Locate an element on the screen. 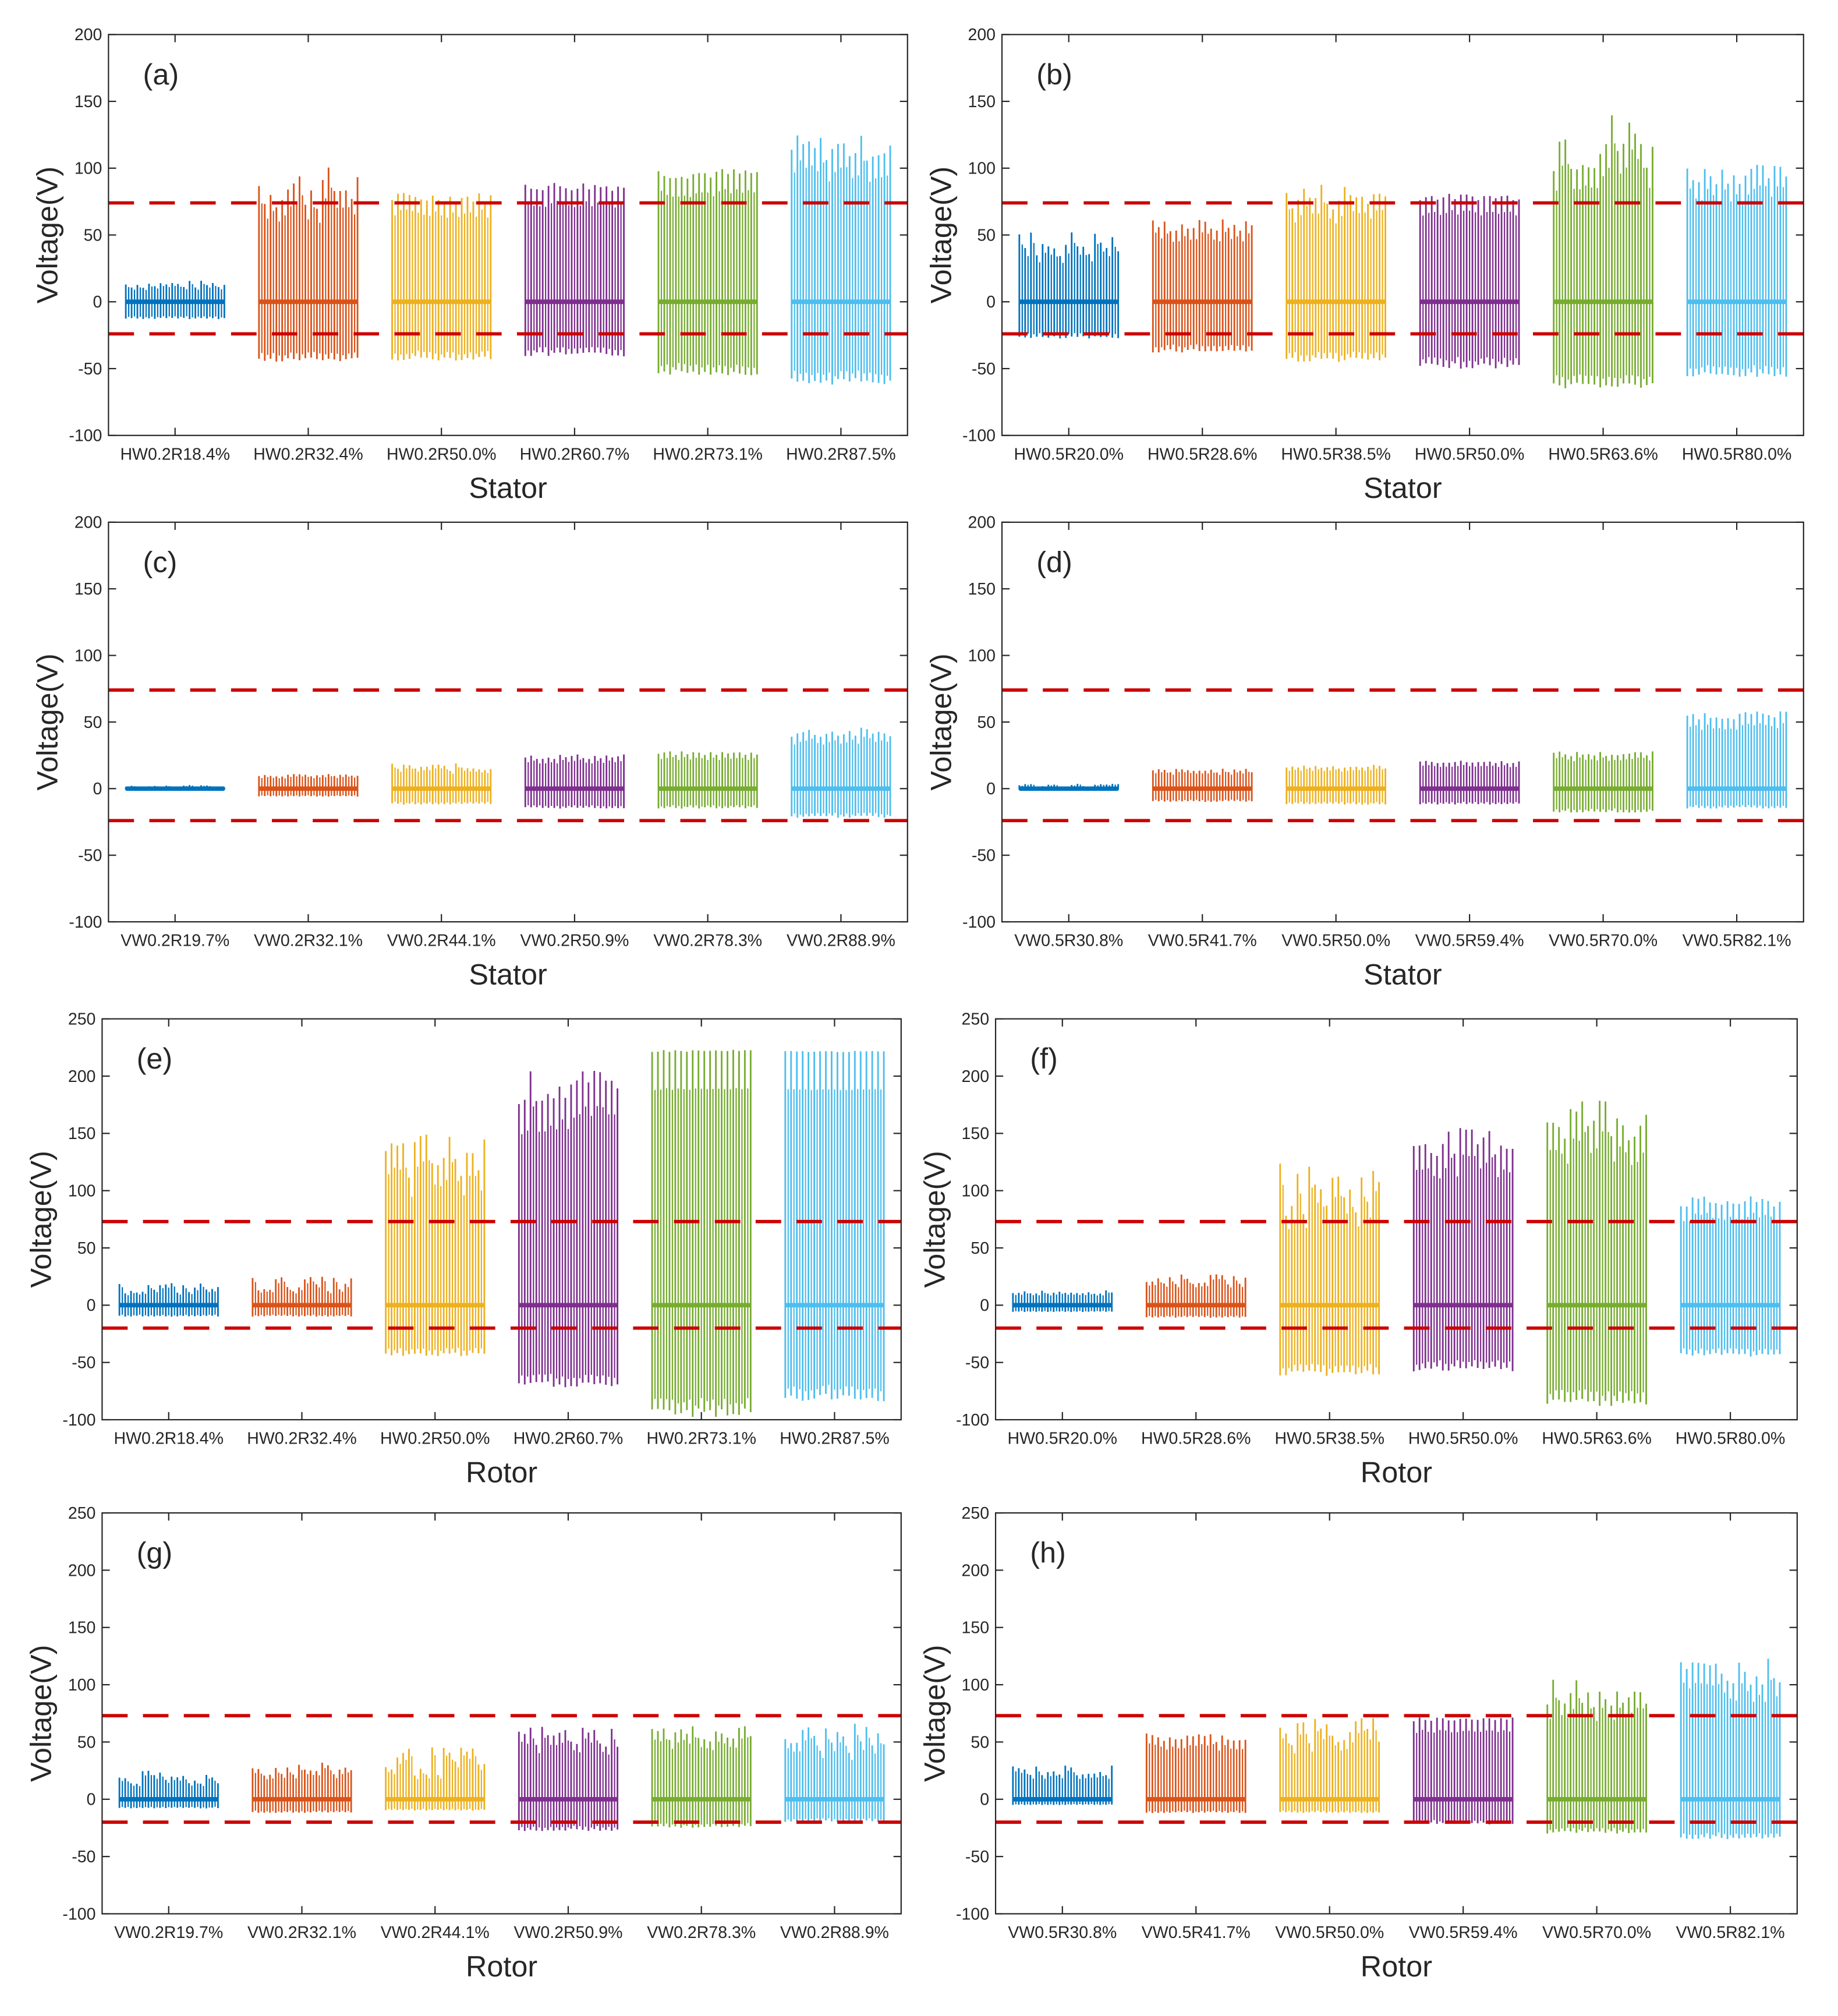 This screenshot has width=1838, height=2016. x-tick-label: VW0.2R78.3% is located at coordinates (707, 941).